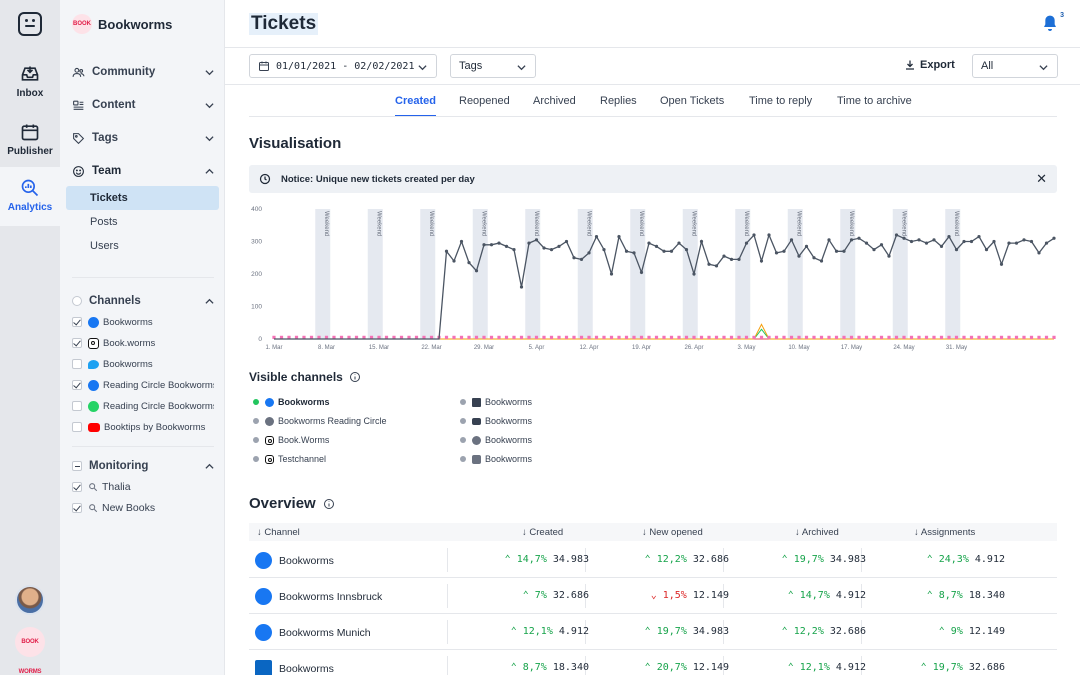  Describe the element at coordinates (618, 101) in the screenshot. I see `tab-replies: Replies` at that location.